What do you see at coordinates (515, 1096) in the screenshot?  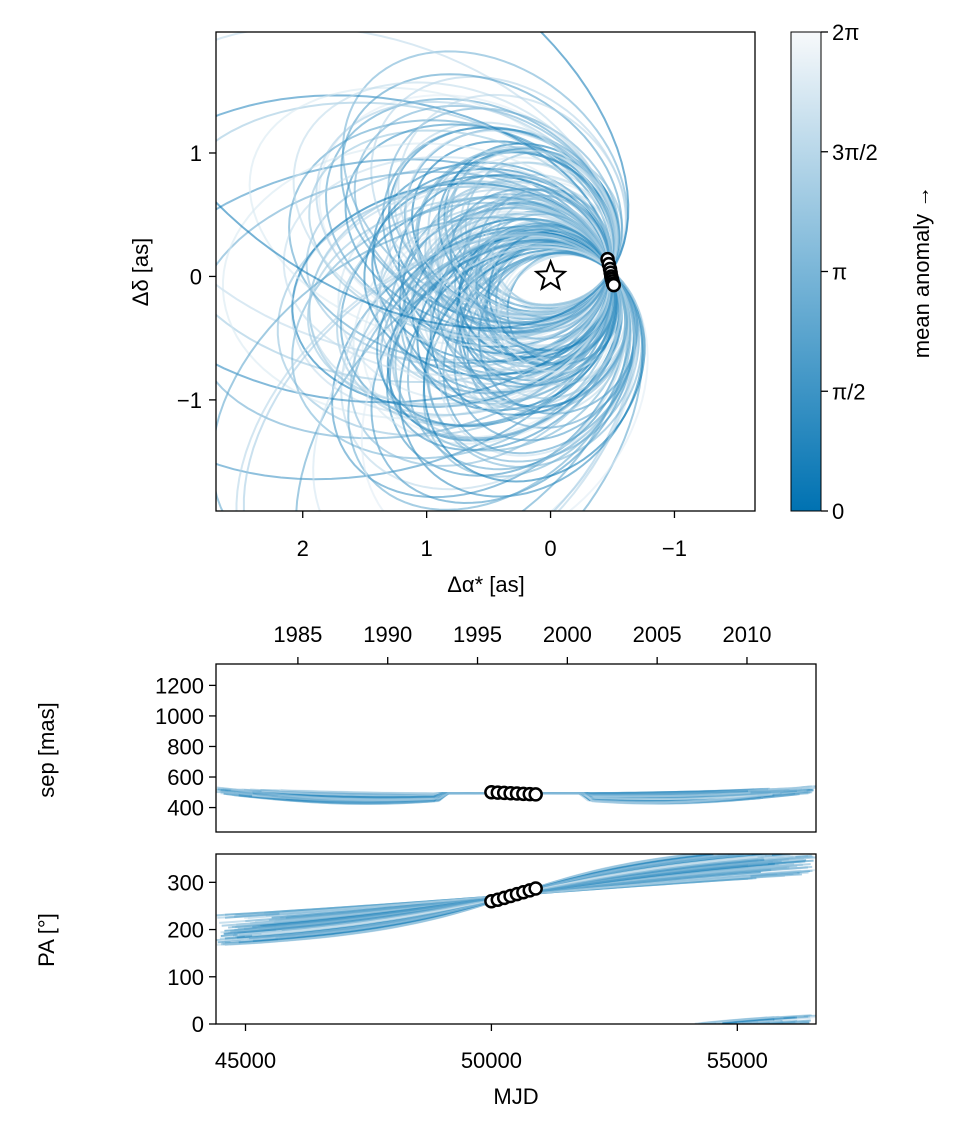 I see `position-angle-xlabel: MJD` at bounding box center [515, 1096].